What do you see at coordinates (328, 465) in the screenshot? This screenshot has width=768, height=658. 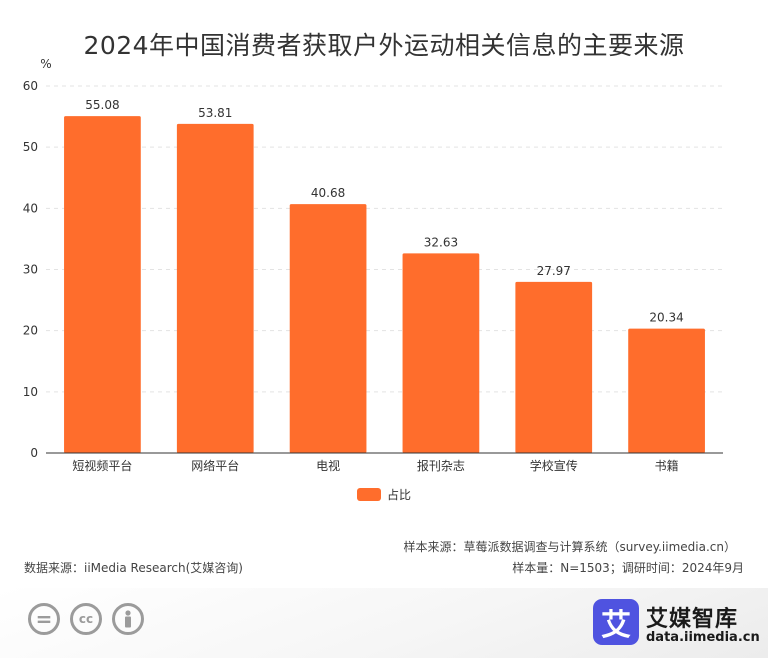 I see `x-category-label: 电视` at bounding box center [328, 465].